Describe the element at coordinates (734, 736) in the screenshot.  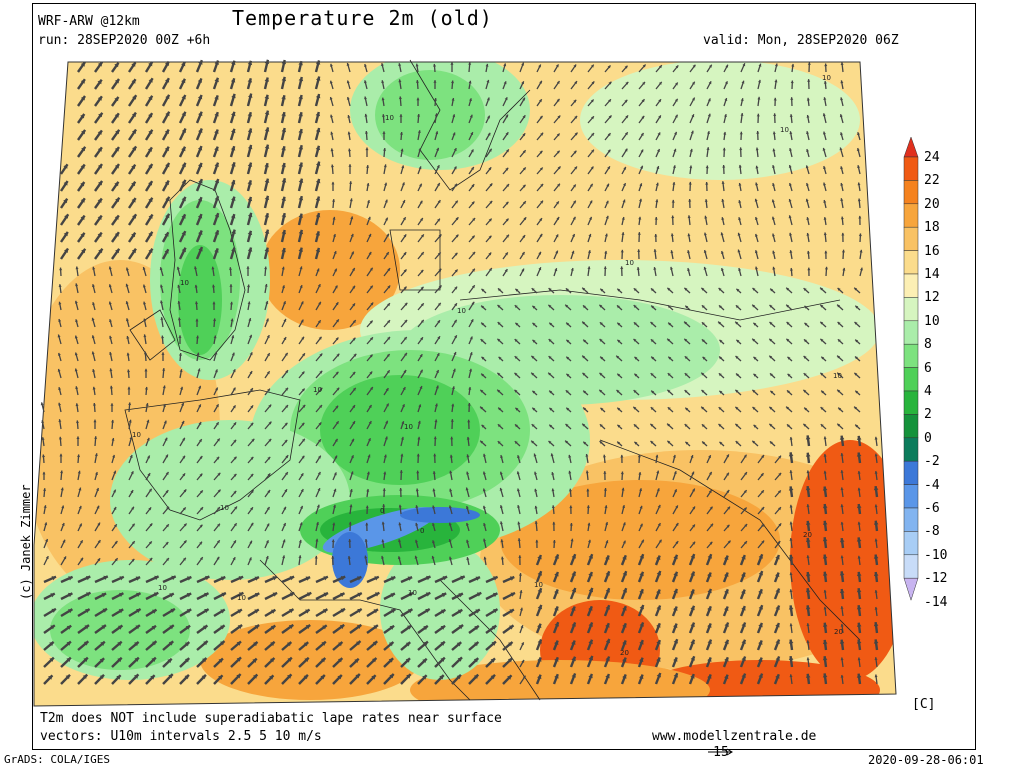
I see `website-link: www.modellzentrale.de` at that location.